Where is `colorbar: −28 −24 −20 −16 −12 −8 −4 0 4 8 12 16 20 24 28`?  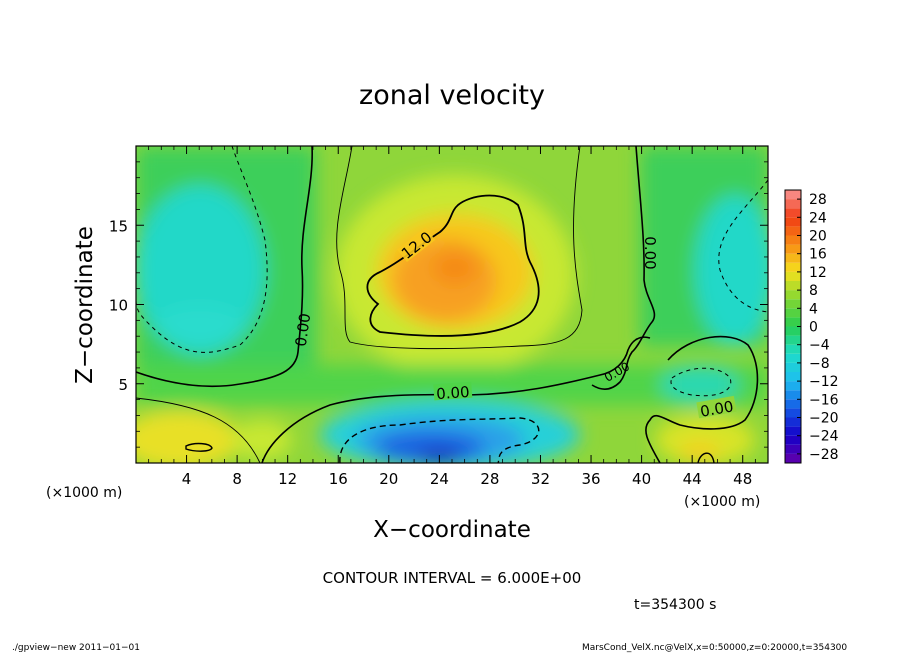
colorbar: −28 −24 −20 −16 −12 −8 −4 0 4 8 12 16 20 24 28 is located at coordinates (811, 326).